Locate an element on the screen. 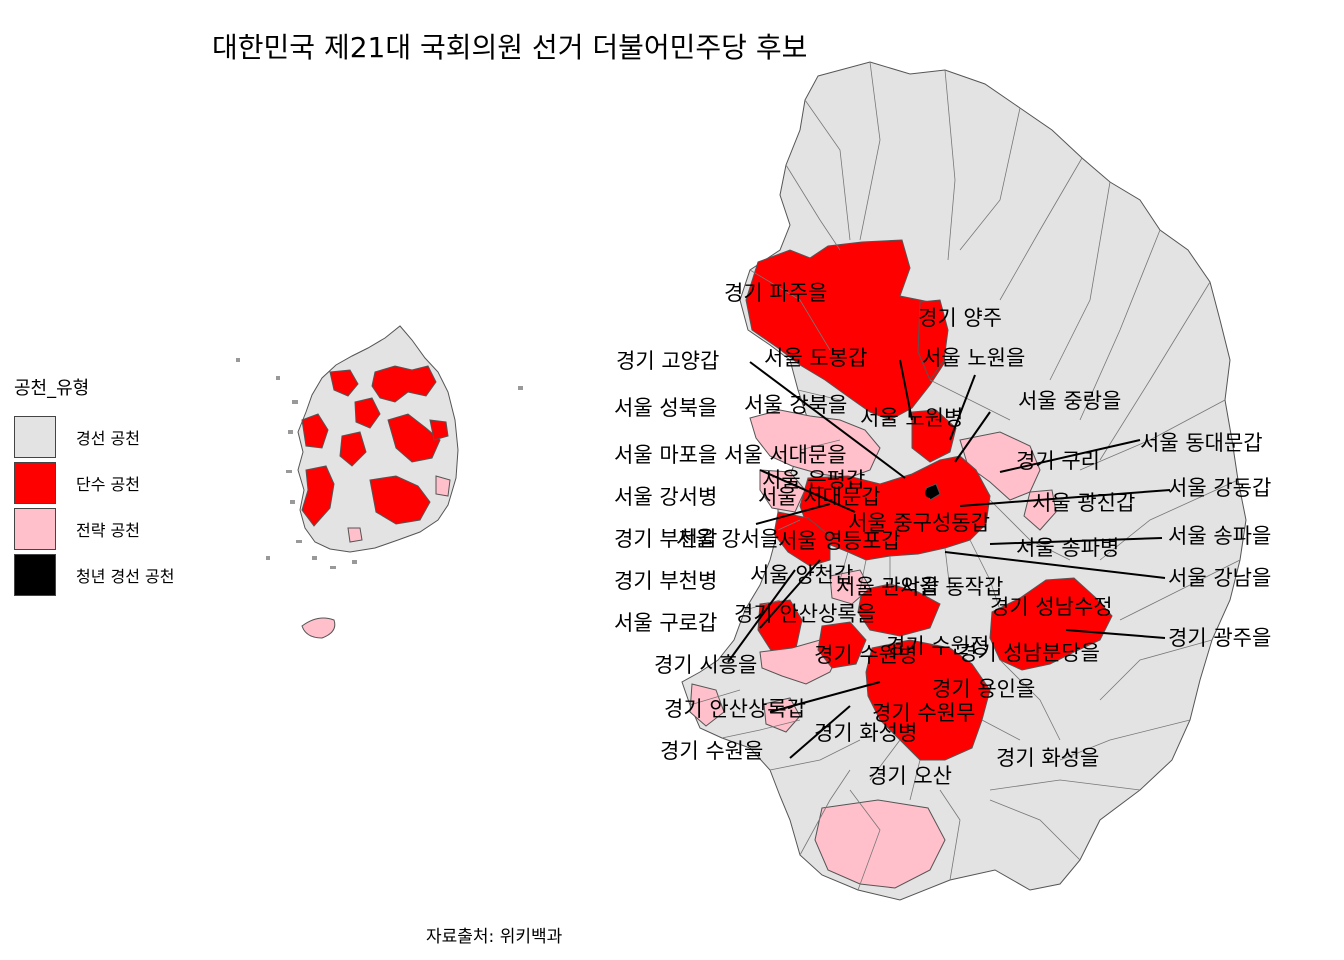 This screenshot has width=1344, height=960. national-red-southeast is located at coordinates (400, 500).